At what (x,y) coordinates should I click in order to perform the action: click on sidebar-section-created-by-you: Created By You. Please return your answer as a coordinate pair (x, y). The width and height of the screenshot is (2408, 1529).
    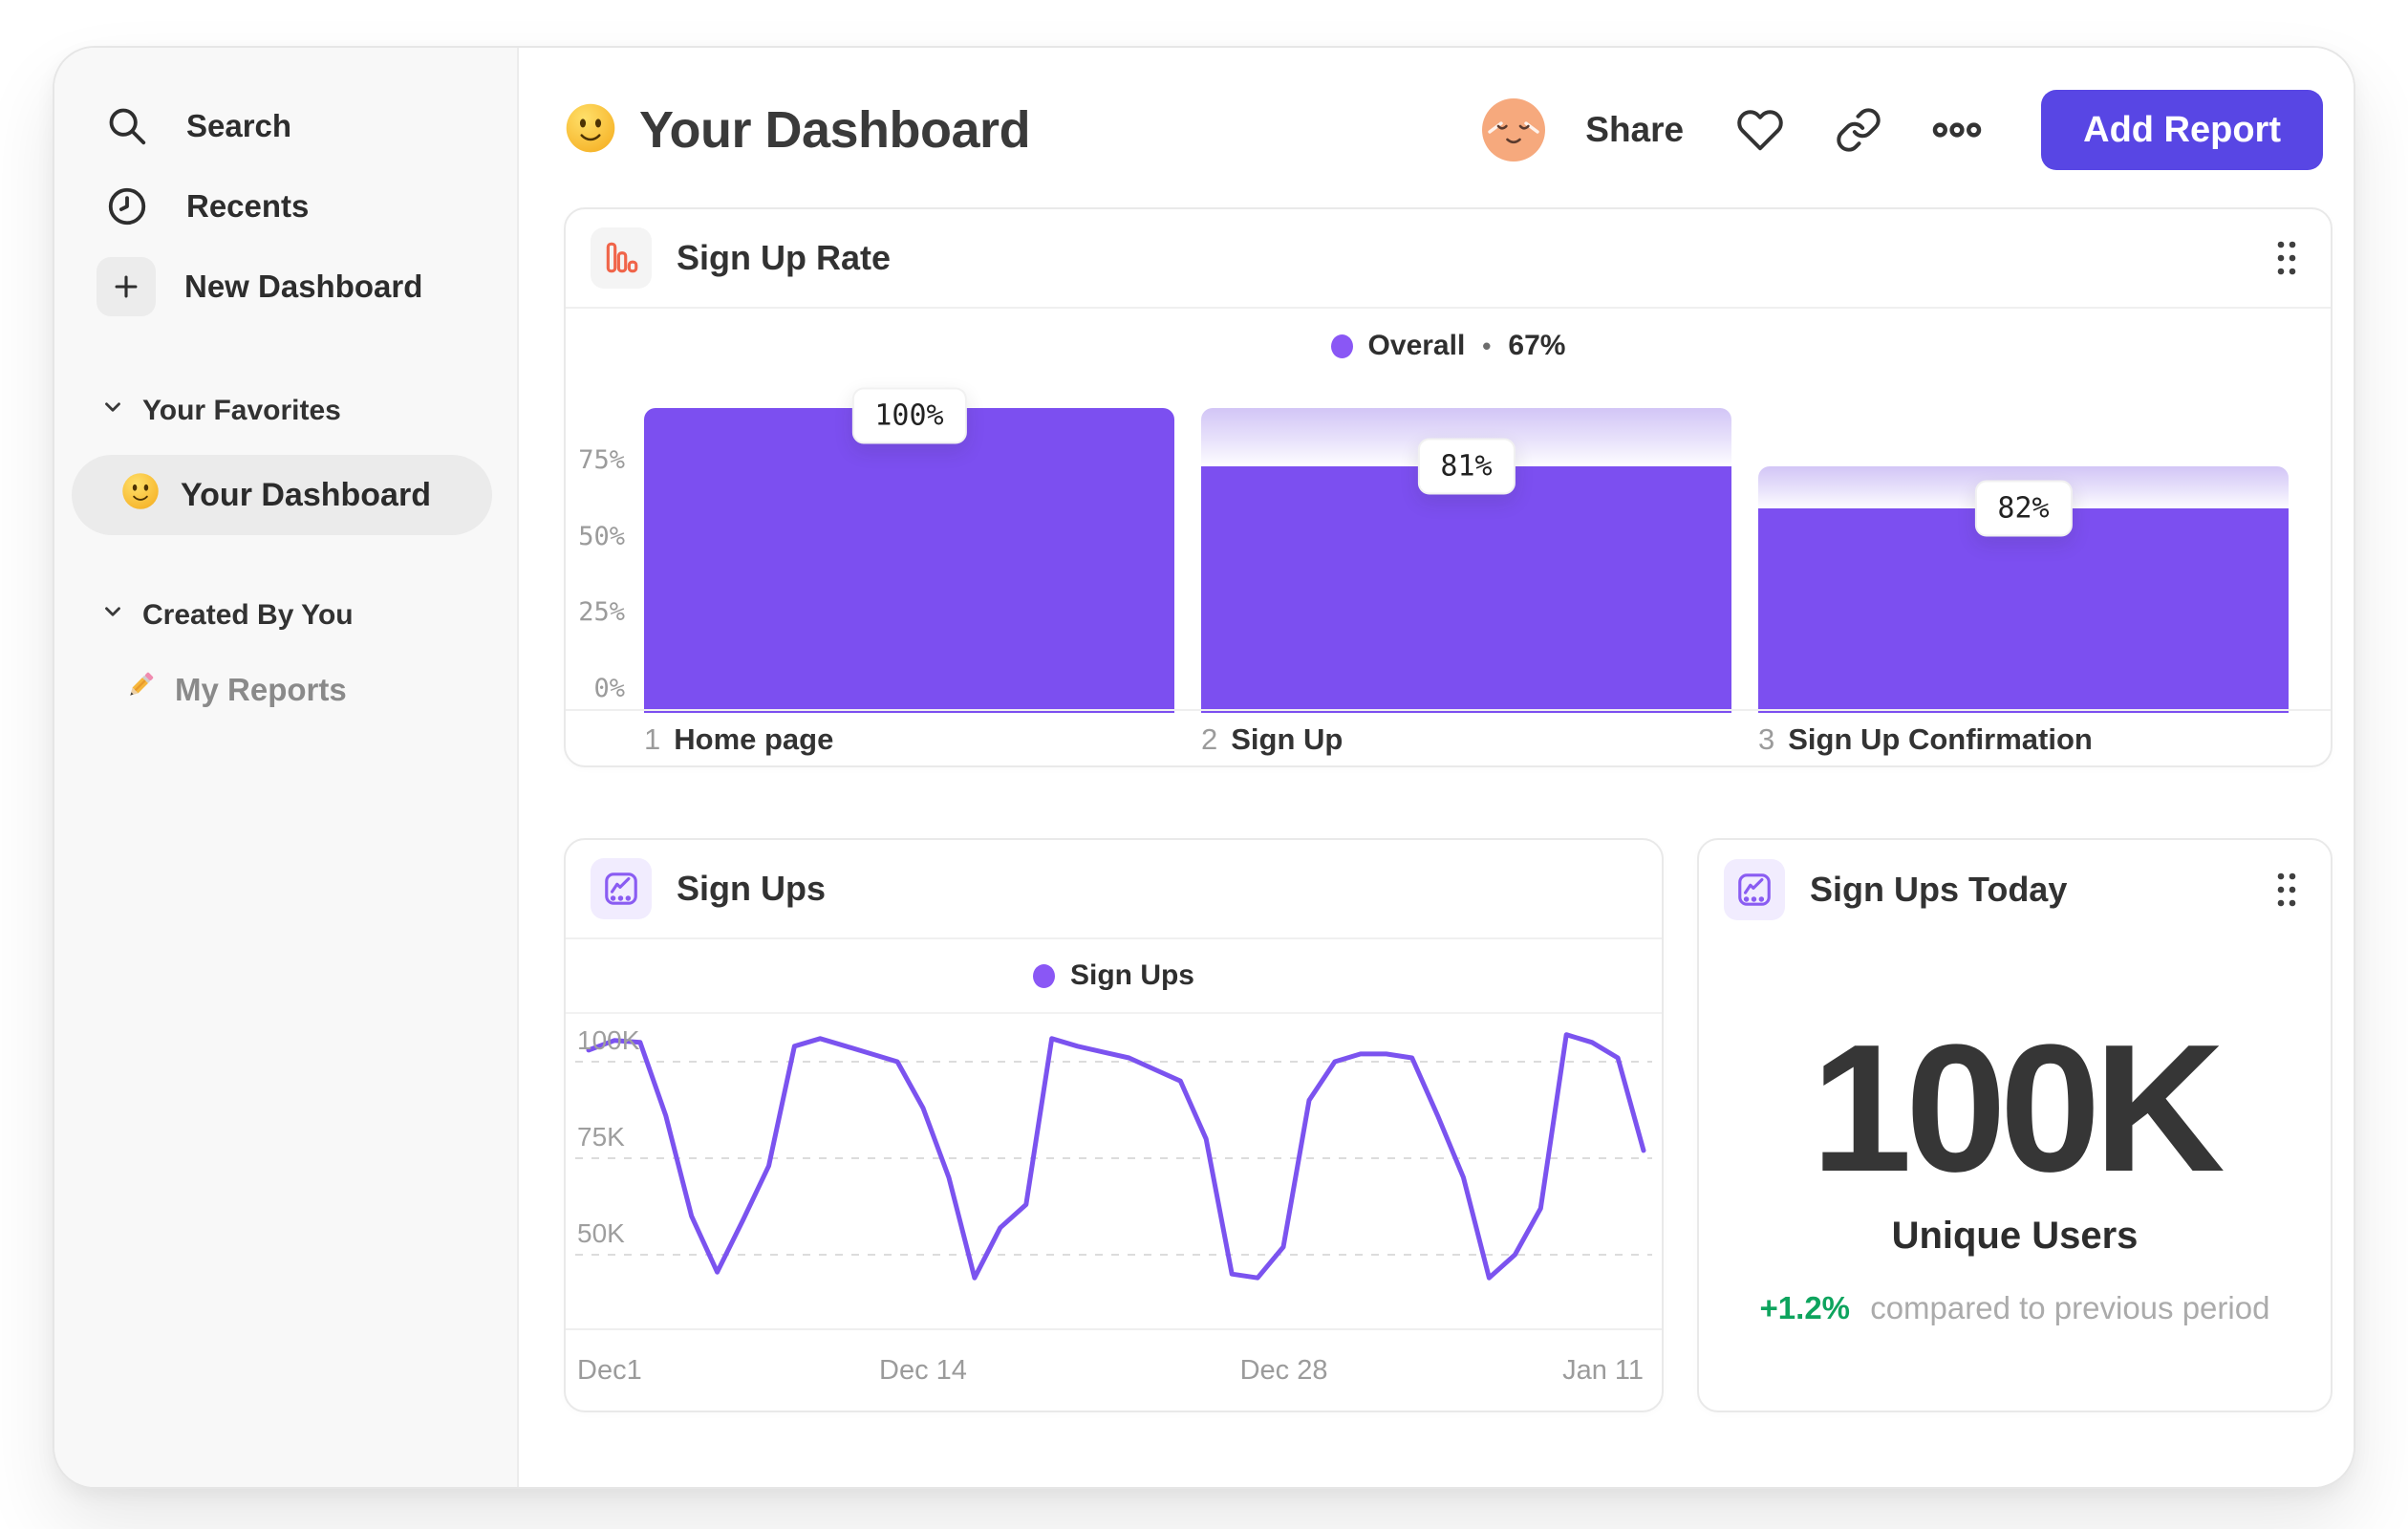
    Looking at the image, I should click on (286, 615).